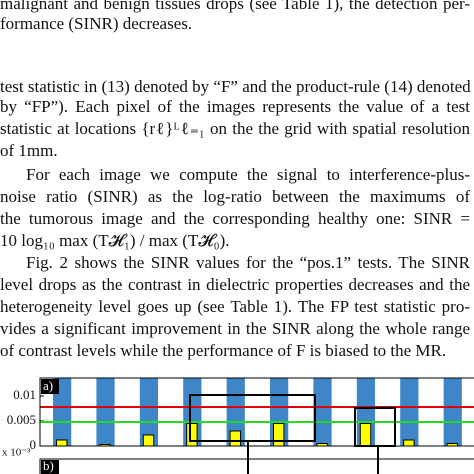 The width and height of the screenshot is (474, 474). Describe the element at coordinates (115, 240) in the screenshot. I see `text-line: 10 log₁₀ max (T𝓗₁) / max (T𝓗₀).` at that location.